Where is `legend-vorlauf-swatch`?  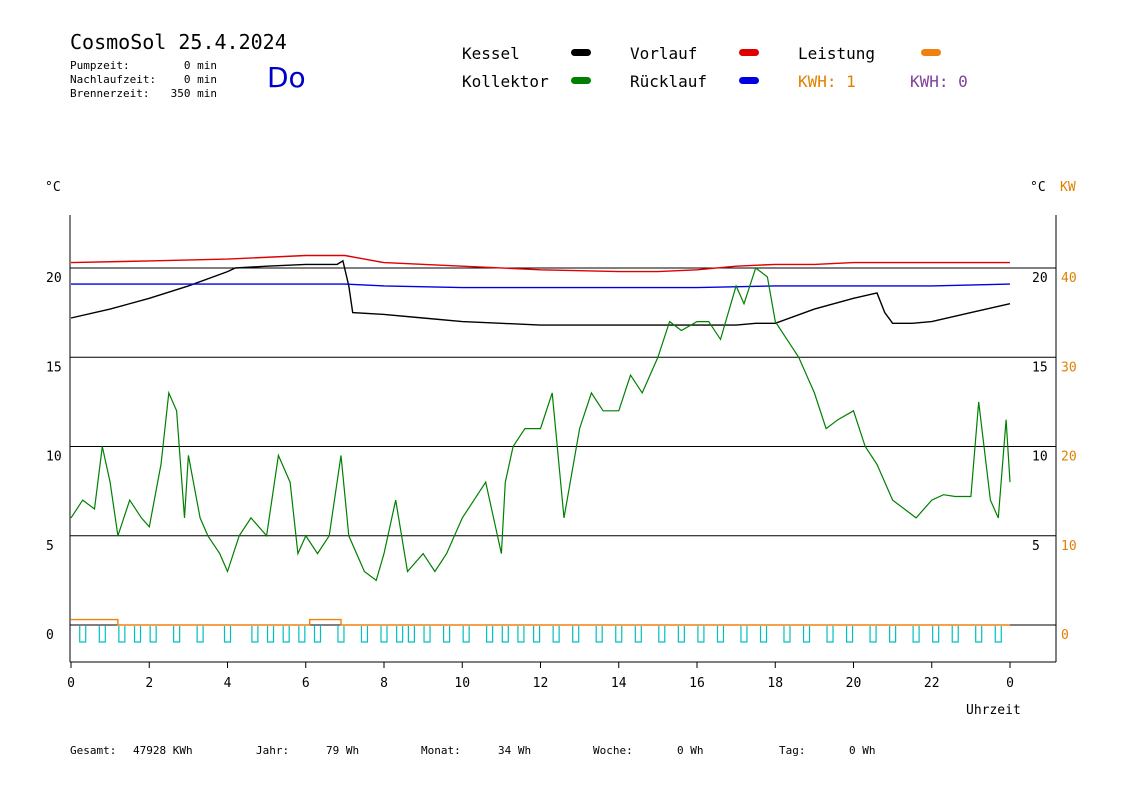
legend-vorlauf-swatch is located at coordinates (749, 52).